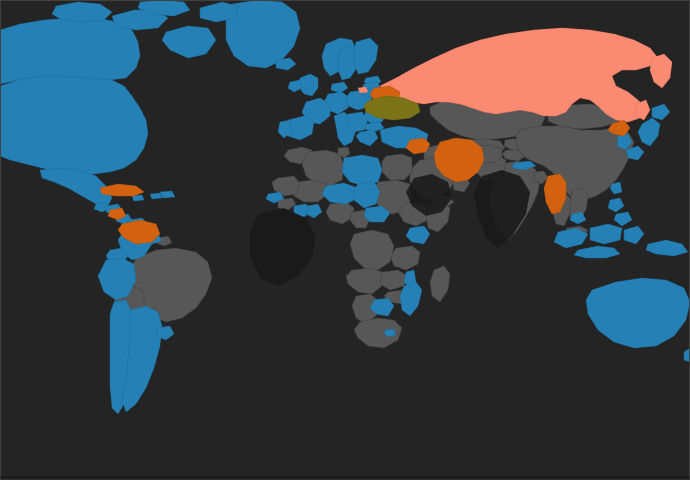  What do you see at coordinates (367, 138) in the screenshot?
I see `country-greece` at bounding box center [367, 138].